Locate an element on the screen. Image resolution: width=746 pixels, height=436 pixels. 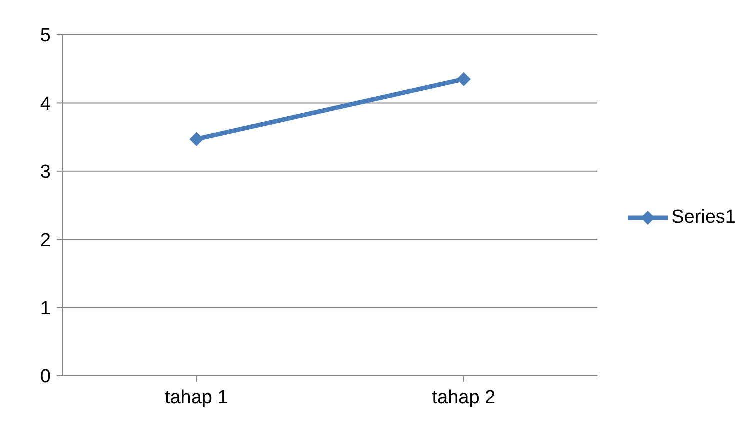
x-tick-label: tahap 2 is located at coordinates (464, 397).